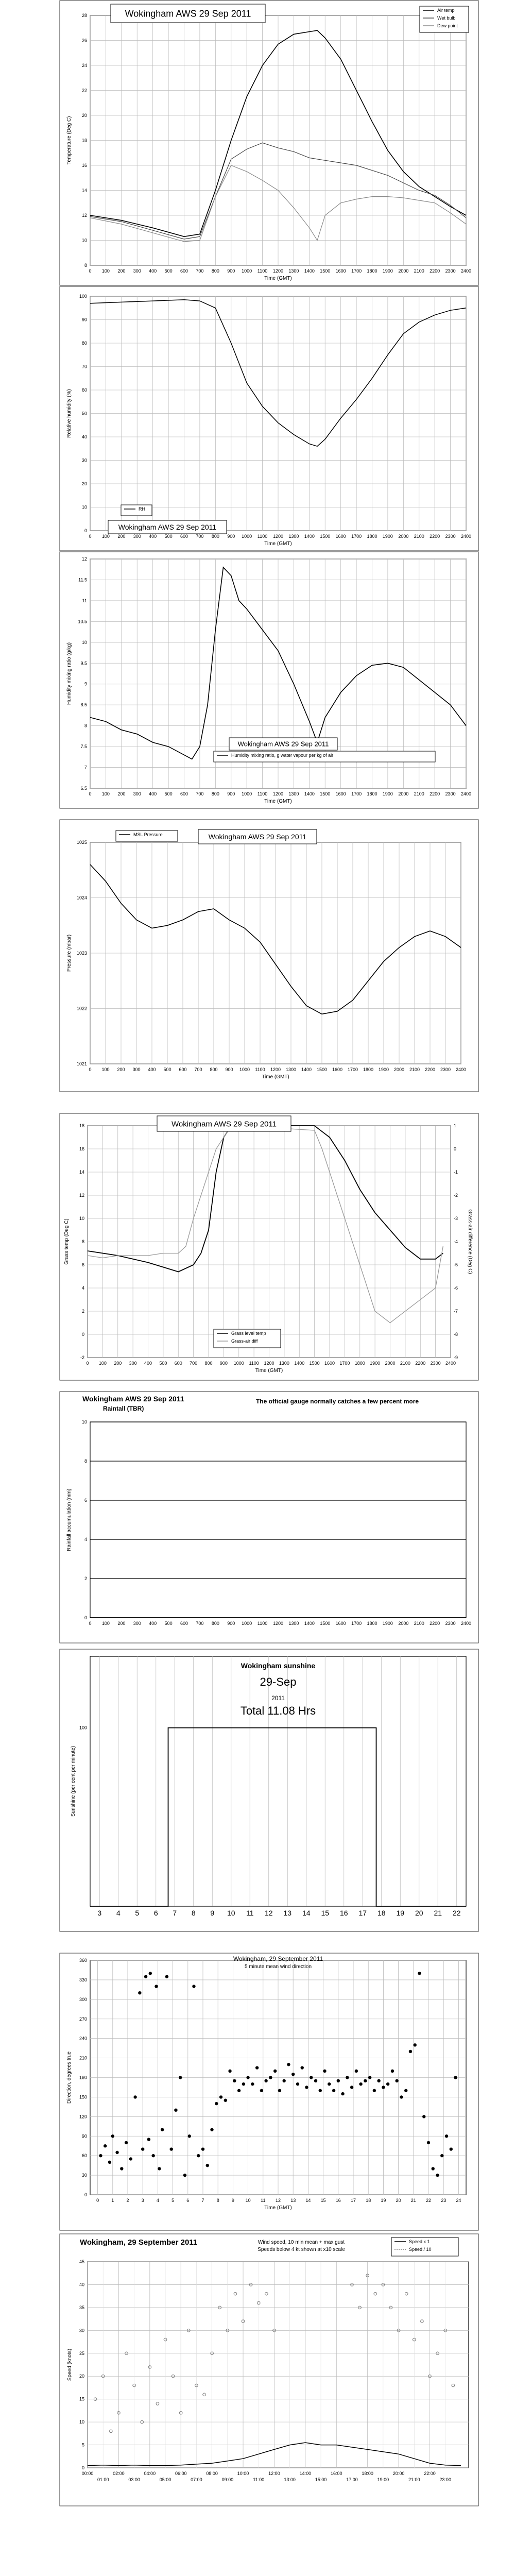 This screenshot has height=2576, width=515. What do you see at coordinates (83, 2019) in the screenshot?
I see `y-tick-label: 270` at bounding box center [83, 2019].